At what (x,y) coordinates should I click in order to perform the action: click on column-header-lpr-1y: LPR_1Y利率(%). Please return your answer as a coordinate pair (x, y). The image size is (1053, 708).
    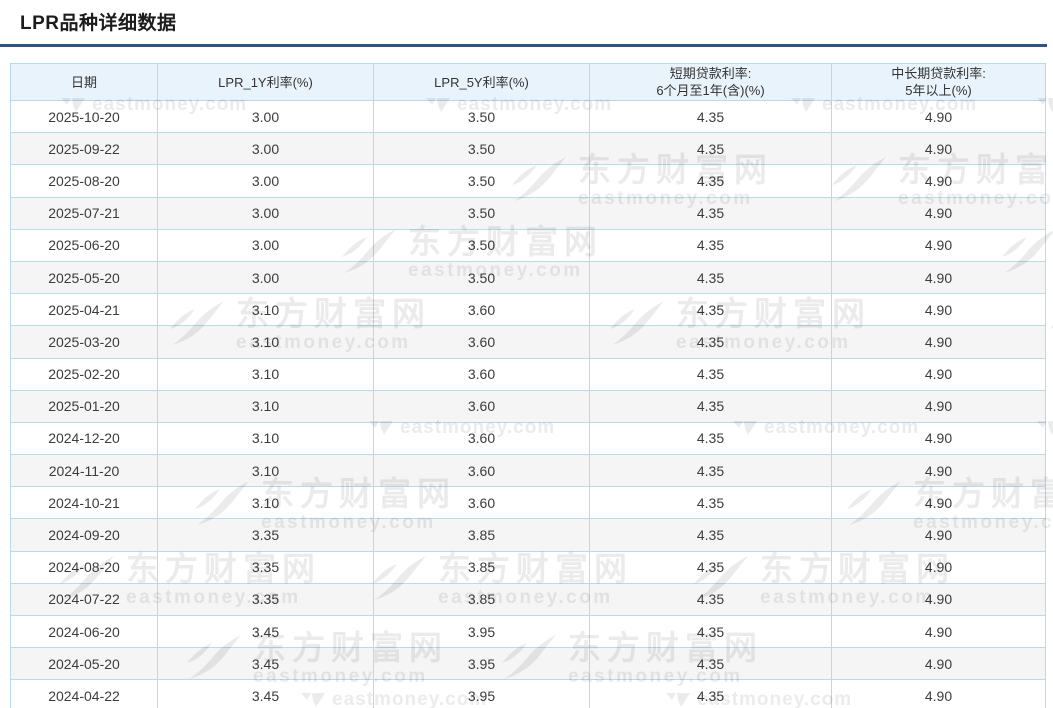
    Looking at the image, I should click on (265, 82).